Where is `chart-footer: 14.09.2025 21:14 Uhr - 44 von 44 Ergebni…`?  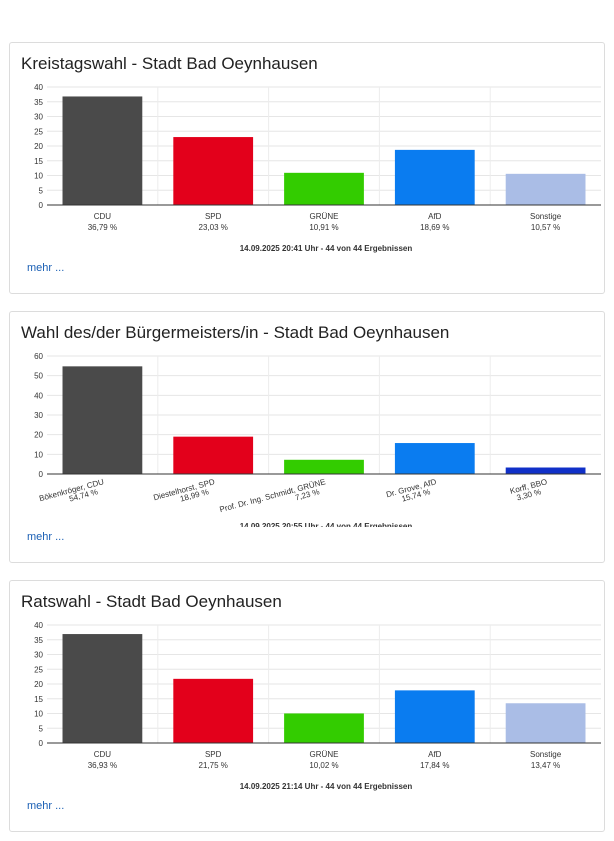
chart-footer: 14.09.2025 21:14 Uhr - 44 von 44 Ergebni… is located at coordinates (326, 786).